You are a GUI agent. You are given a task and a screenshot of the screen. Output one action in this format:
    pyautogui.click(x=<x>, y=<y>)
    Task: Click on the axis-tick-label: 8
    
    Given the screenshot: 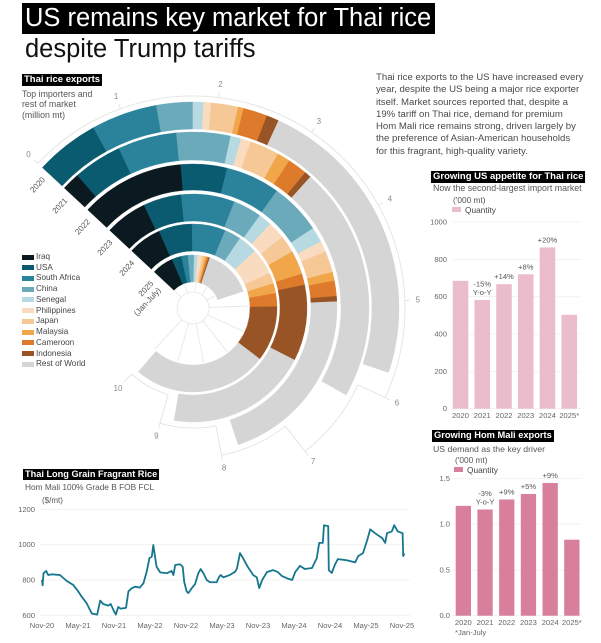 What is the action you would take?
    pyautogui.click(x=224, y=468)
    